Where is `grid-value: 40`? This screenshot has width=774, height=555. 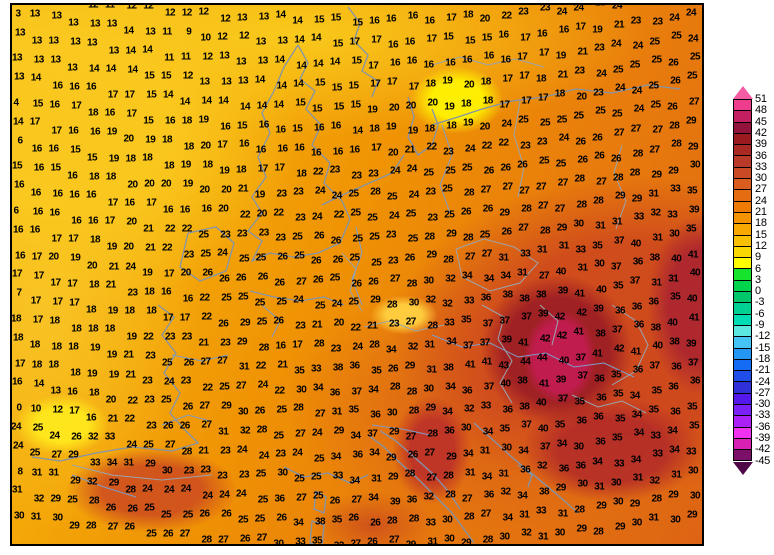 grid-value: 40 is located at coordinates (692, 299).